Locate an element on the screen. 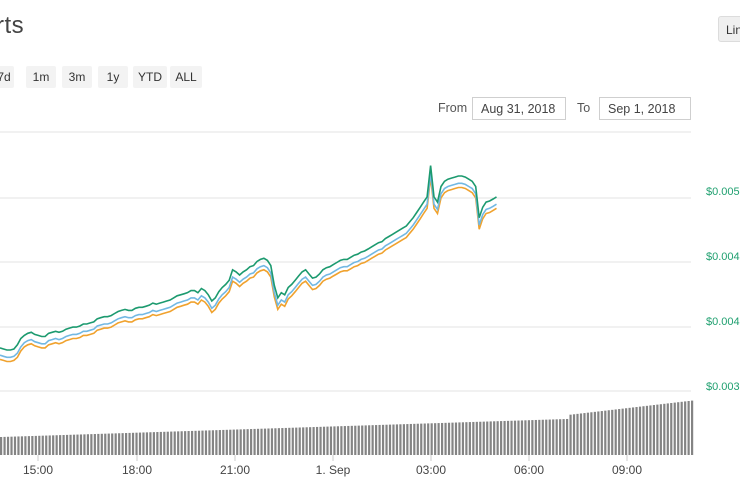 The image size is (740, 492). range-1y-button: 1y is located at coordinates (113, 77).